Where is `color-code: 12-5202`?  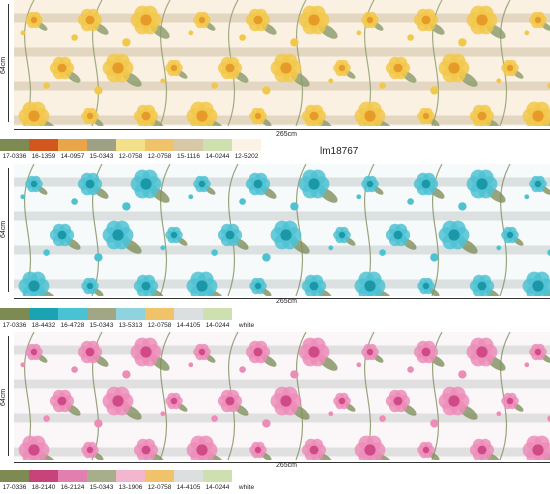 color-code: 12-5202 is located at coordinates (246, 156).